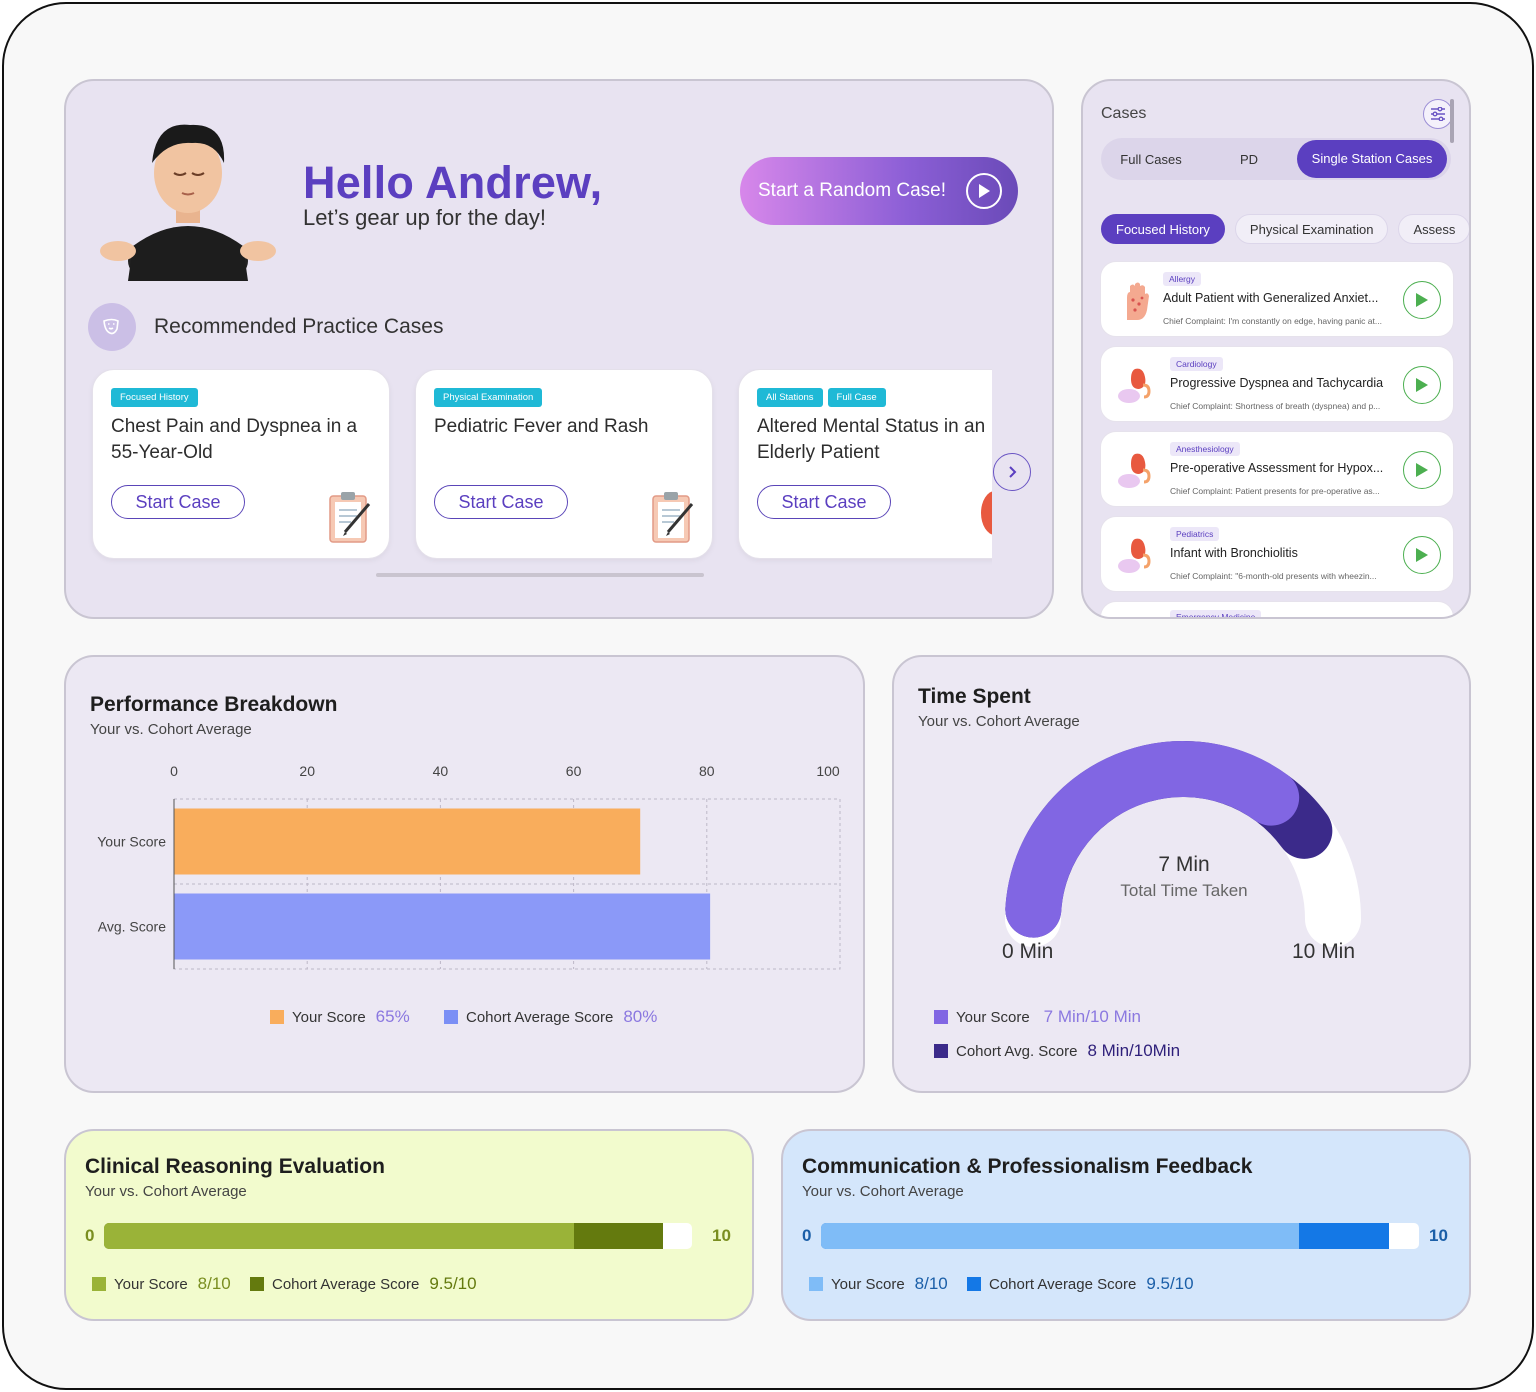  Describe the element at coordinates (1234, 553) in the screenshot. I see `case-name: Infant with Bronchiolitis` at that location.